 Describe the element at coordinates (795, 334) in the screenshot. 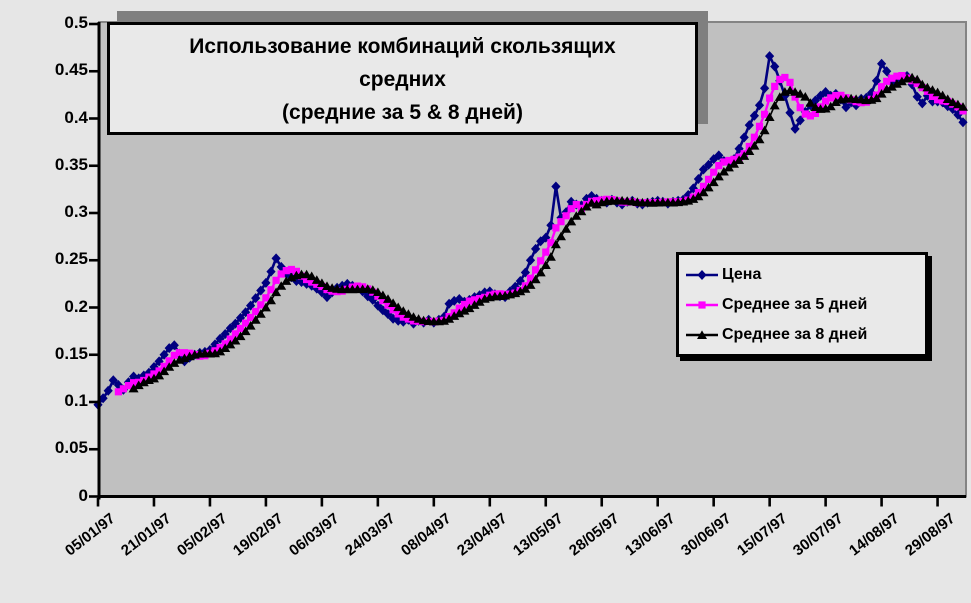

I see `legend-label-ma8: Среднее за 8 дней` at that location.